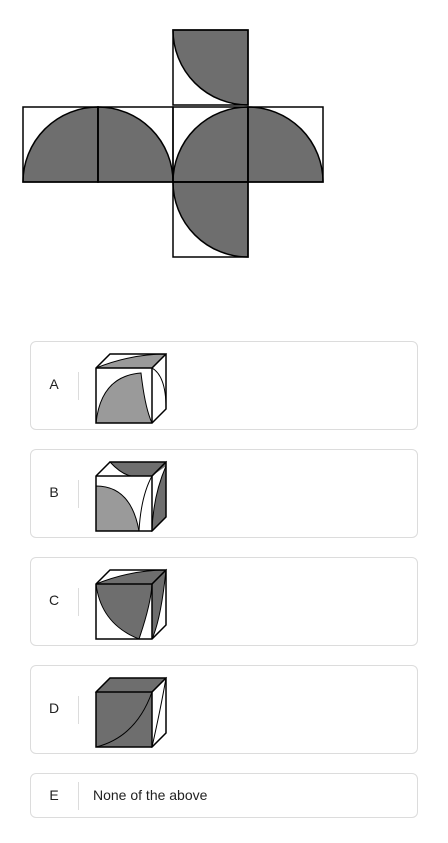 This screenshot has width=448, height=843. What do you see at coordinates (78, 494) in the screenshot?
I see `option-b-divider` at bounding box center [78, 494].